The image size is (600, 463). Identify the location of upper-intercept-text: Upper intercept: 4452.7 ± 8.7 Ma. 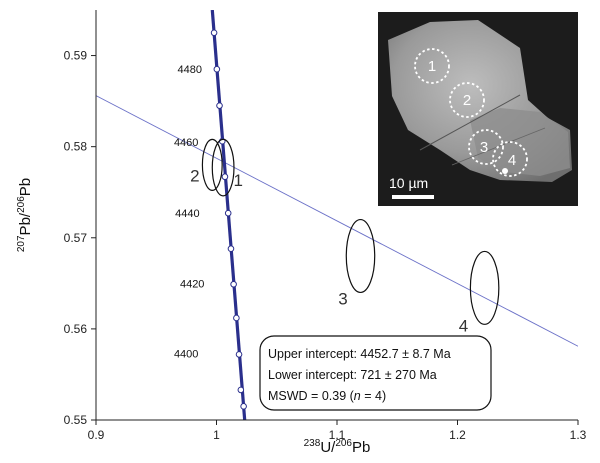
(359, 354).